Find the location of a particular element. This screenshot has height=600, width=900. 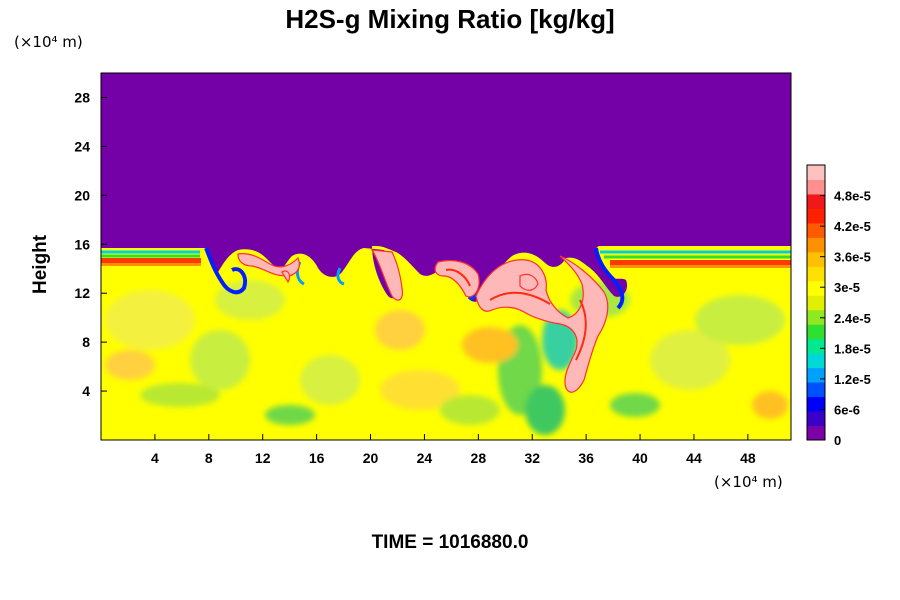

colorbar-tick-label: 3.6e-5 is located at coordinates (852, 257).